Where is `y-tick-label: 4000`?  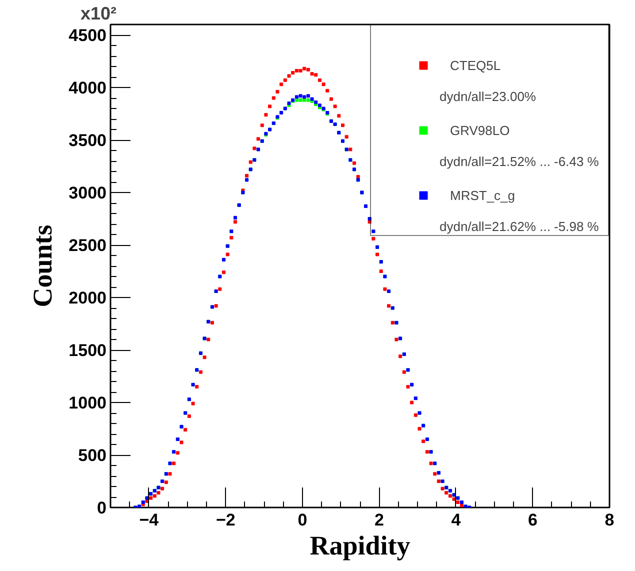 y-tick-label: 4000 is located at coordinates (87, 88).